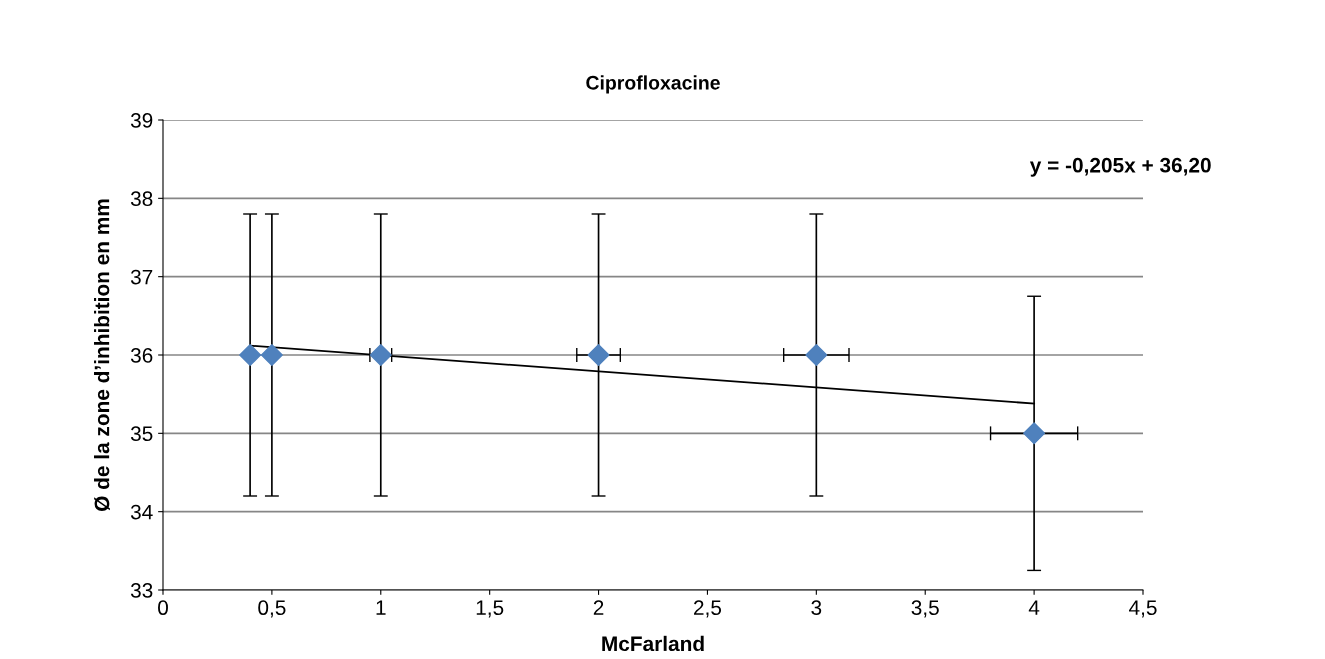 This screenshot has height=659, width=1325. I want to click on x-tick-label: 3, so click(816, 608).